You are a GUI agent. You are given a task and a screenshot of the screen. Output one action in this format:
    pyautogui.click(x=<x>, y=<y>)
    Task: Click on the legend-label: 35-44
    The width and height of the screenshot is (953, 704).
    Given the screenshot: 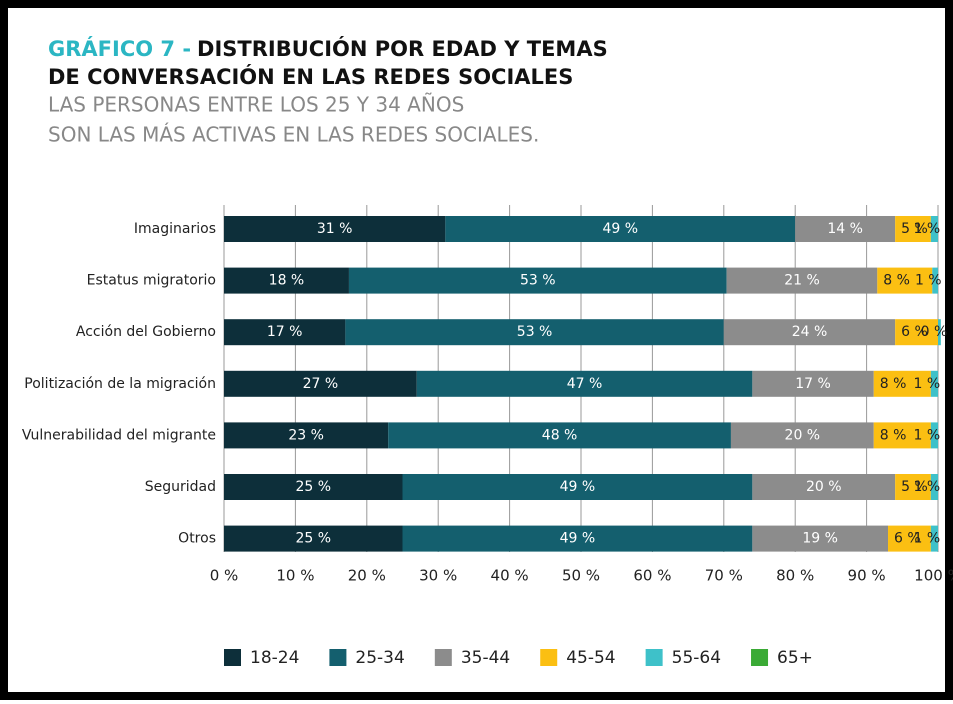 What is the action you would take?
    pyautogui.click(x=485, y=658)
    